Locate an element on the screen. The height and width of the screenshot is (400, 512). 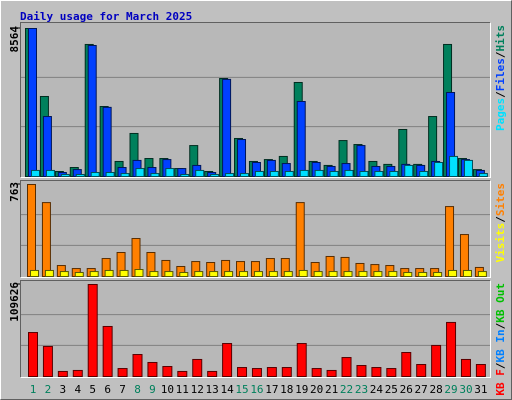
x-tick-label: 12 is located at coordinates (197, 389).